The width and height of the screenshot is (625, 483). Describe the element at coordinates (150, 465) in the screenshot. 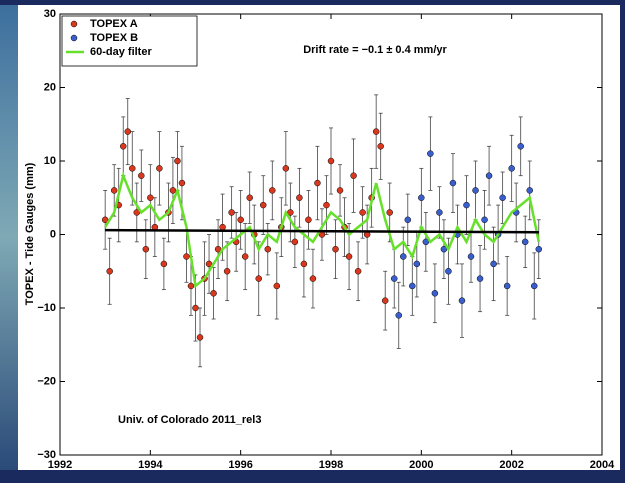

I see `x-tick-label: 1994` at that location.